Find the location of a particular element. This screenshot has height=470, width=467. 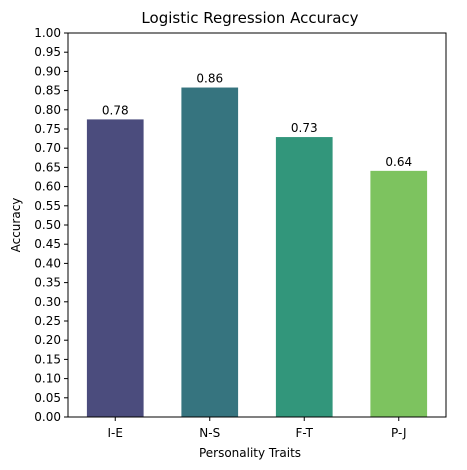

x-tick-label: P-J is located at coordinates (399, 433).